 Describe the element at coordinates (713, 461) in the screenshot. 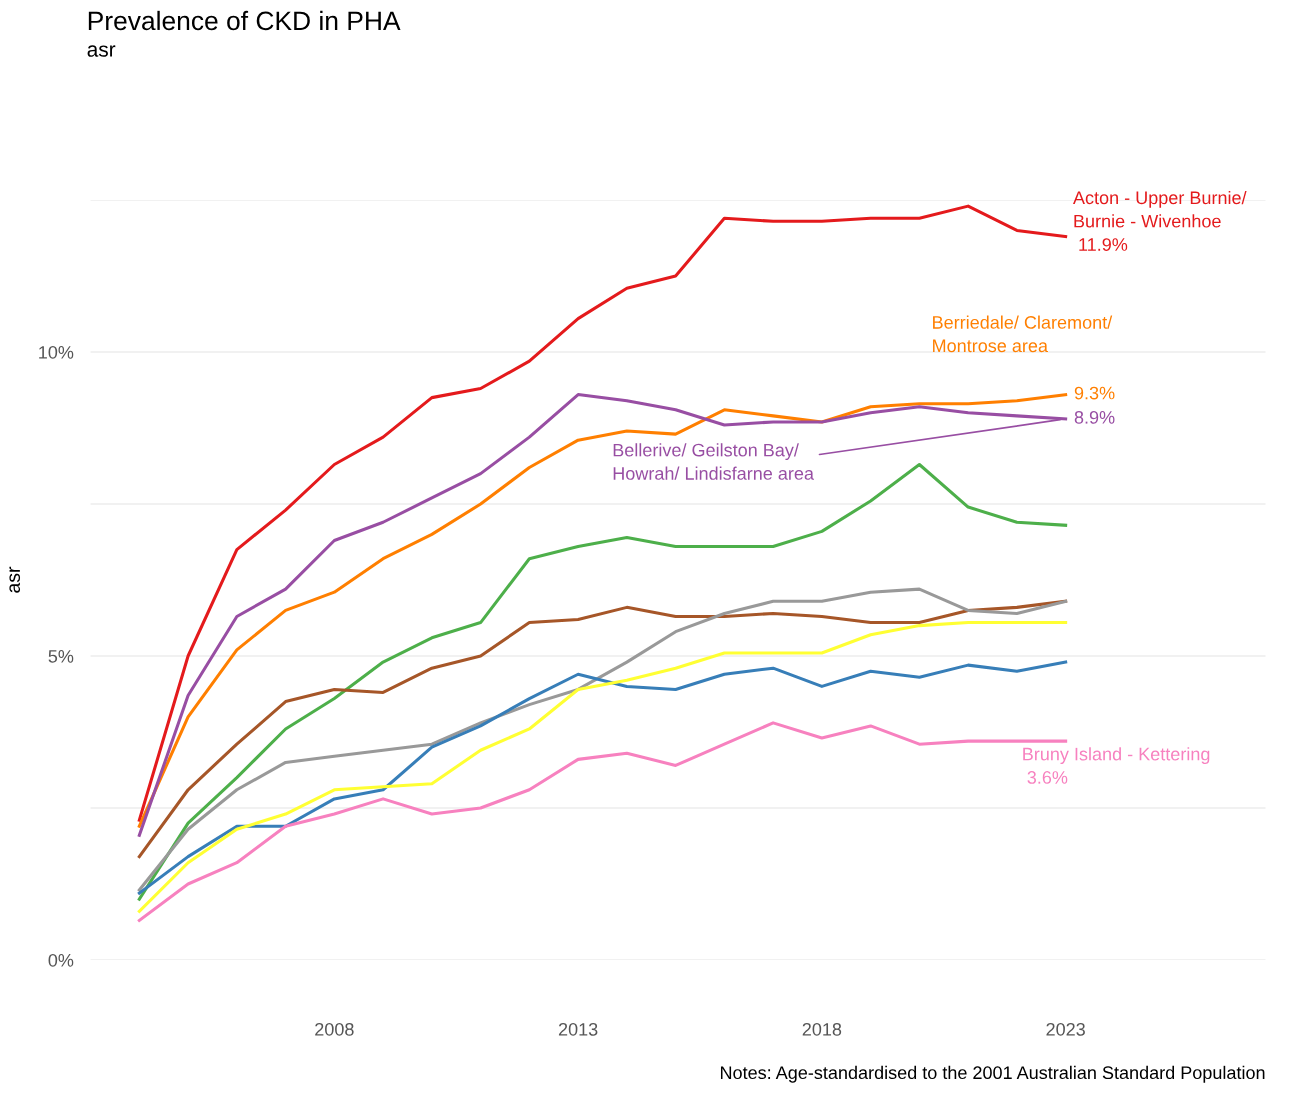

I see `series-label: Bellerive/ Geilston Bay/ Howrah/ Lindisfarne area` at that location.